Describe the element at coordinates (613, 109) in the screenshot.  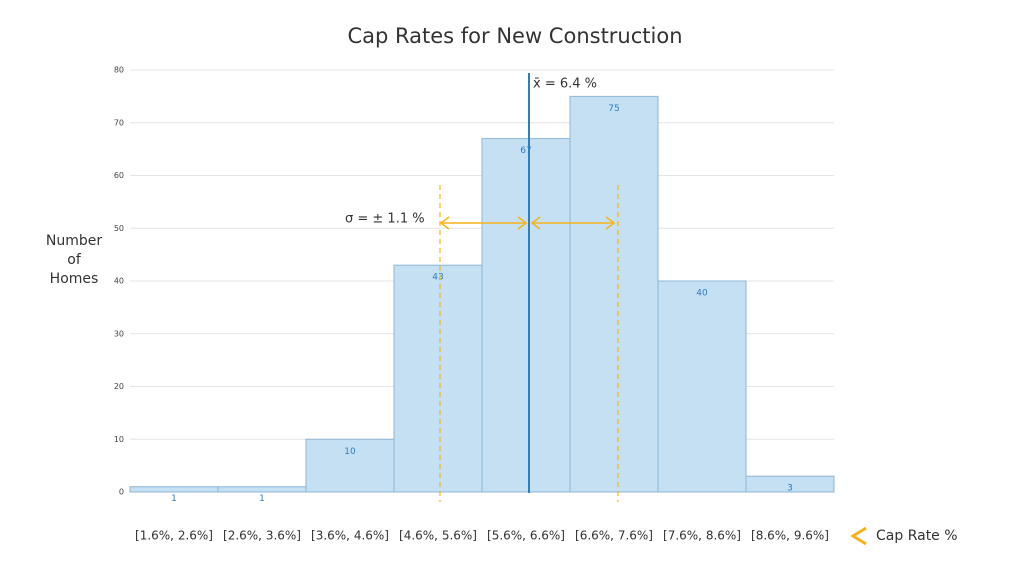
I see `value-label: 75` at that location.